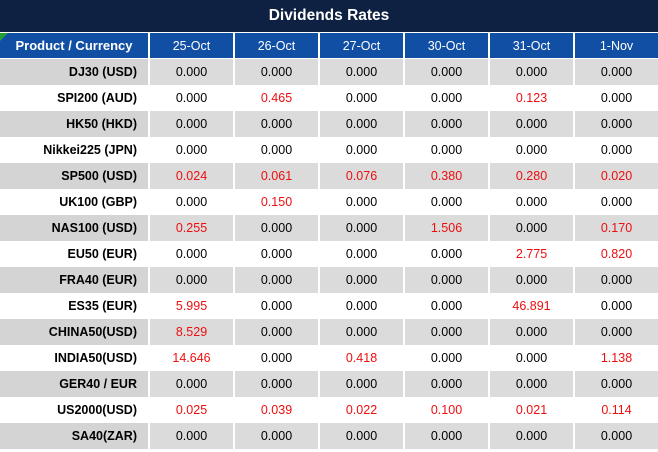  I want to click on column-header-27-oct: 27-Oct, so click(360, 45).